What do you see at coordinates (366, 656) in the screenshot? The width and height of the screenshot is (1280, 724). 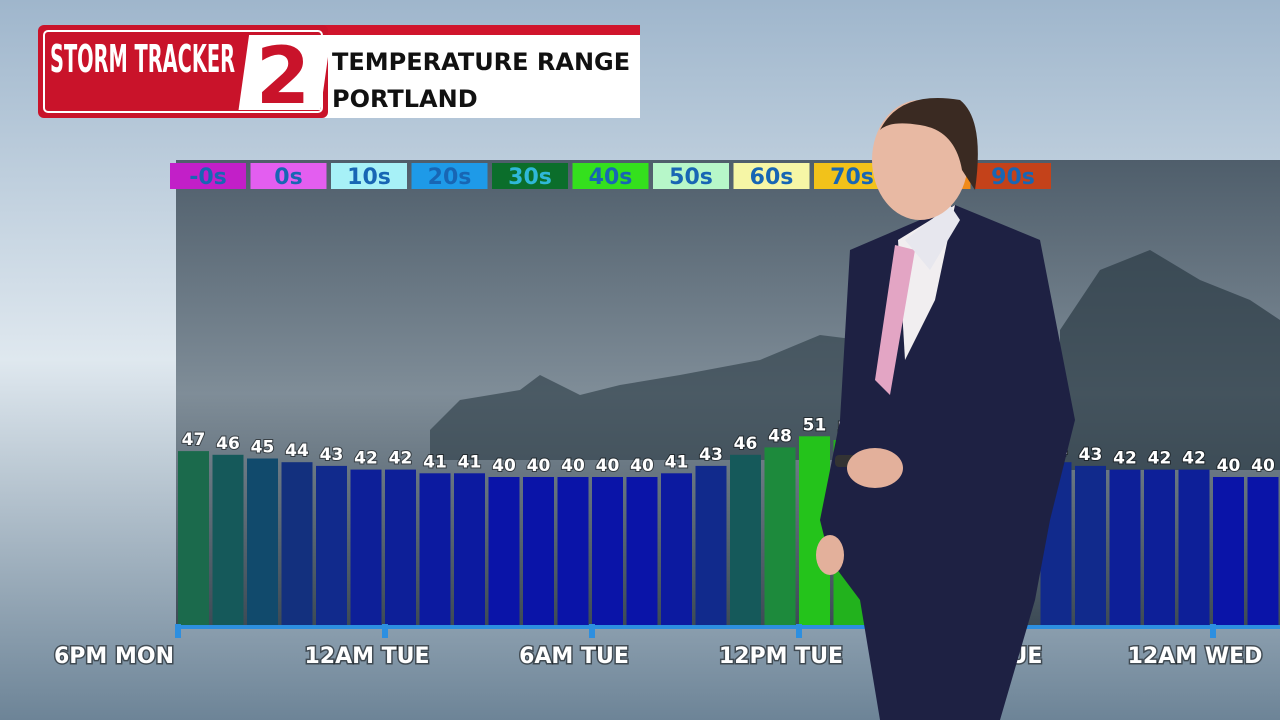 I see `x-tick-label: 12AM TUE` at bounding box center [366, 656].